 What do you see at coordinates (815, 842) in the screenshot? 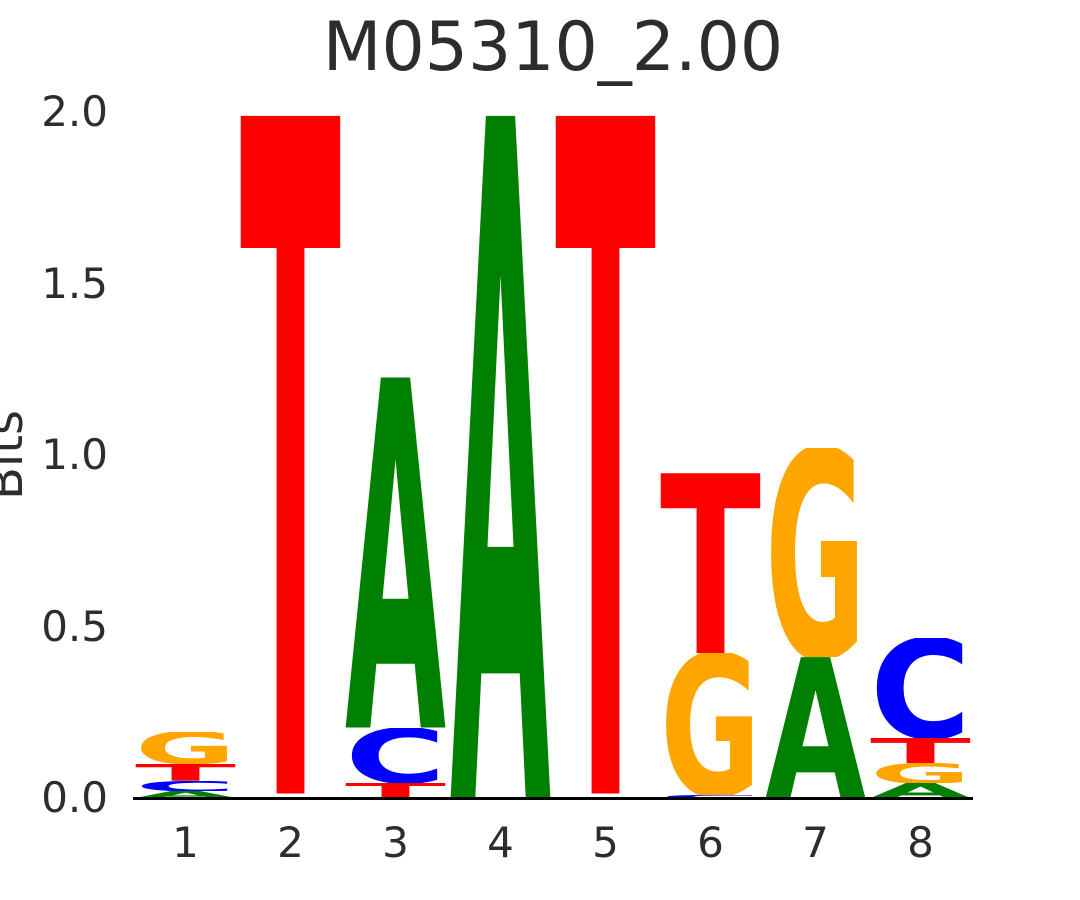
I see `x-tick-label: 7` at bounding box center [815, 842].